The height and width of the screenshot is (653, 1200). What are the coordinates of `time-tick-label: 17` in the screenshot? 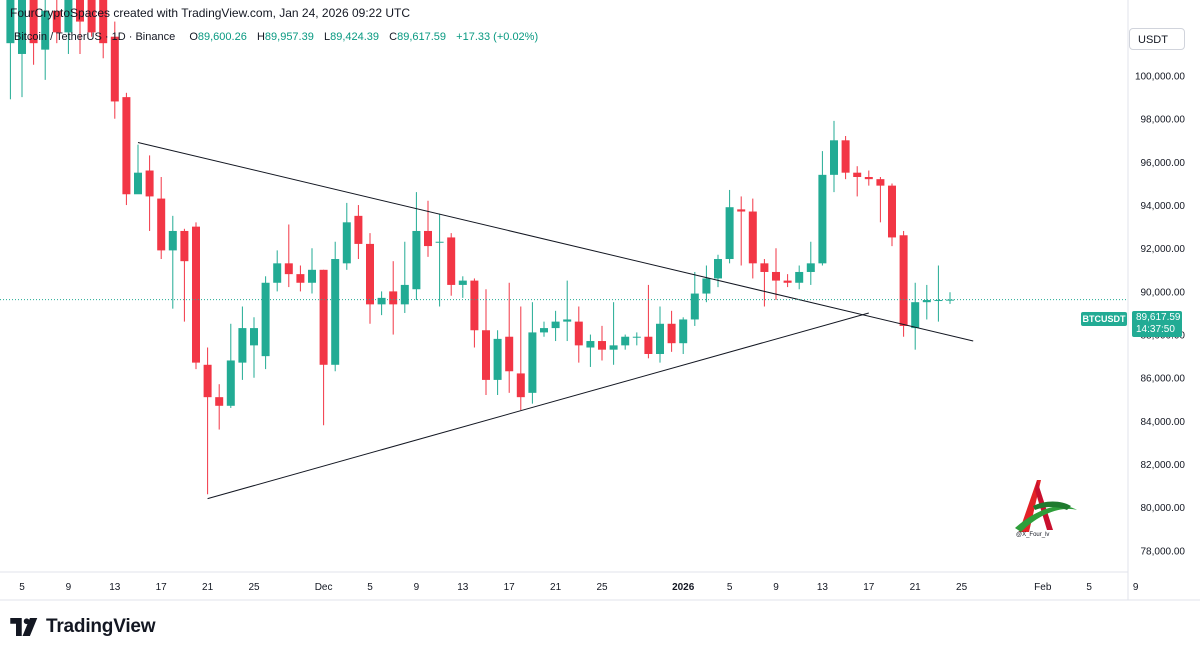 It's located at (162, 587).